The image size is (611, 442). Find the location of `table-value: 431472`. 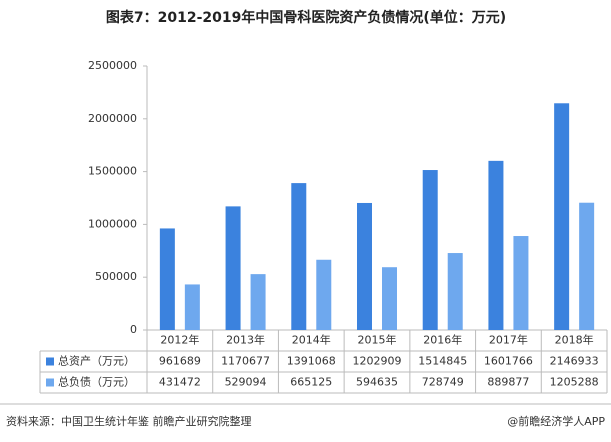

table-value: 431472 is located at coordinates (180, 382).